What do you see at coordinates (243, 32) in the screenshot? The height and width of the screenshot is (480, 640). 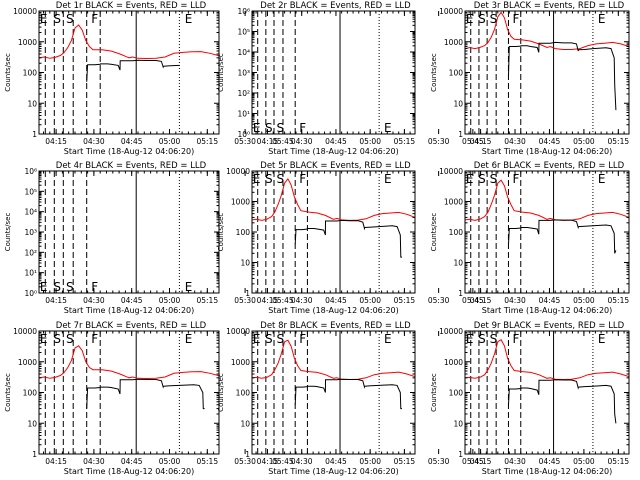 I see `y-tick-label: 10⁵` at bounding box center [243, 32].